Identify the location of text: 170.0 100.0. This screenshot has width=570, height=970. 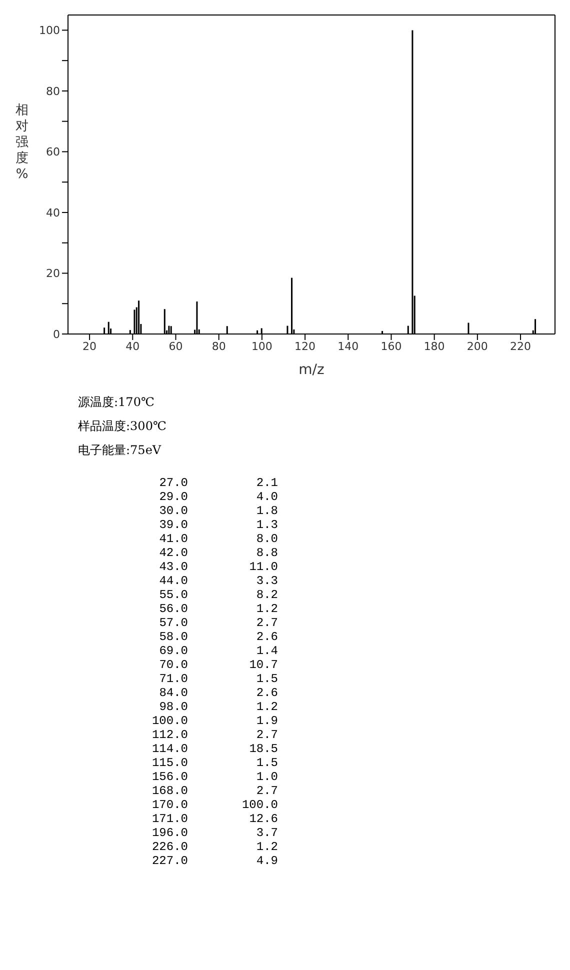
(215, 805).